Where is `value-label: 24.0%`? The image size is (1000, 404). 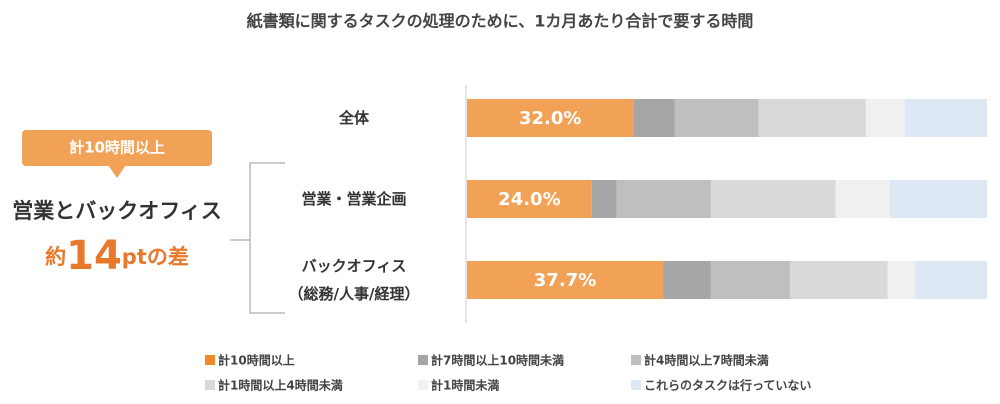
value-label: 24.0% is located at coordinates (529, 199).